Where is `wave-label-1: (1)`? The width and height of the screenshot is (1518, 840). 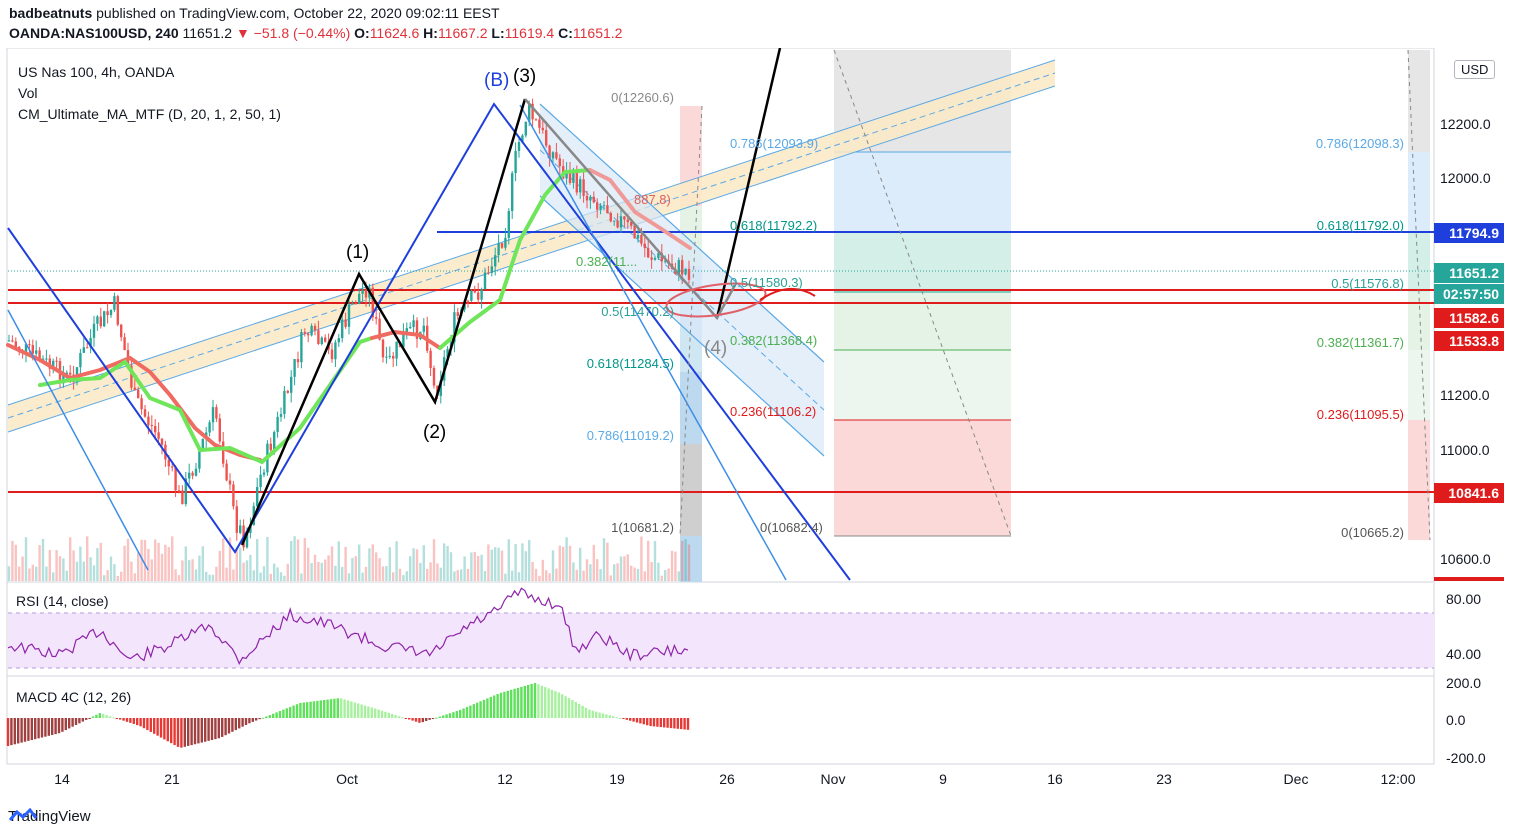 wave-label-1: (1) is located at coordinates (357, 252).